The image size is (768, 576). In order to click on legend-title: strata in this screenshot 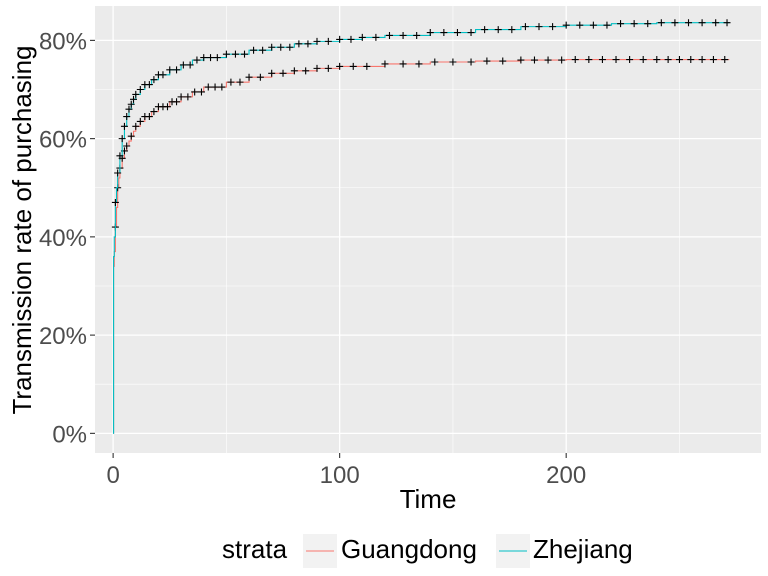, I will do `click(255, 549)`.